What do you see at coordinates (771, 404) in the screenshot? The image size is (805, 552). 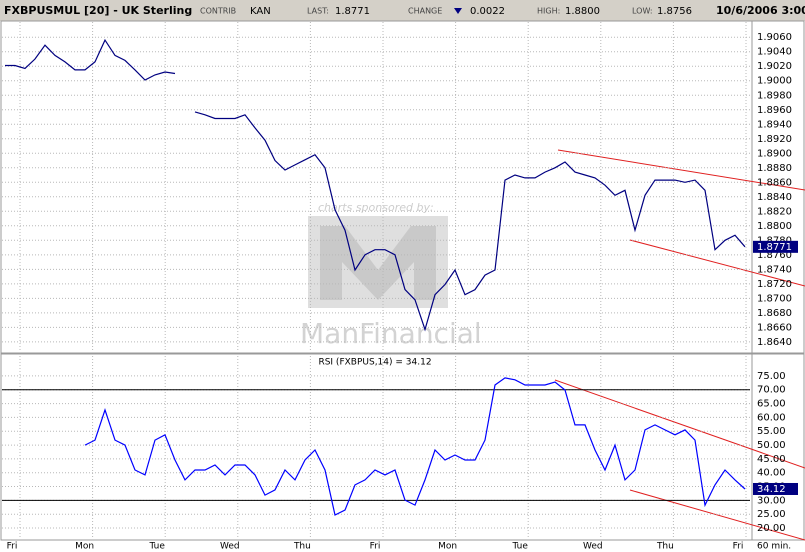 I see `y-tick-label: 65.00` at bounding box center [771, 404].